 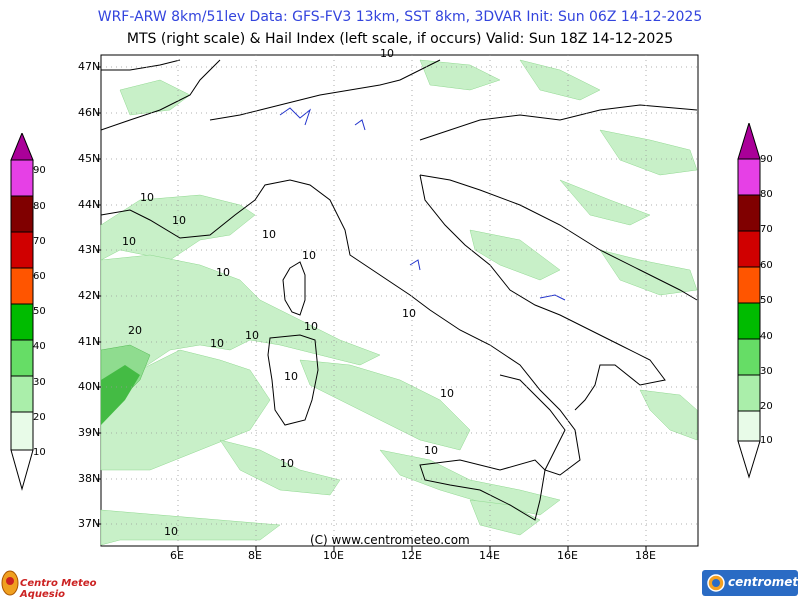 What do you see at coordinates (89, 204) in the screenshot?
I see `lat-label: 44N` at bounding box center [89, 204].